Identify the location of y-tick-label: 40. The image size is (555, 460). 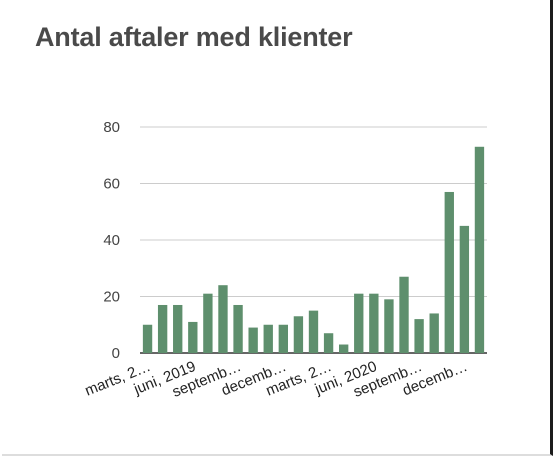
(111, 240).